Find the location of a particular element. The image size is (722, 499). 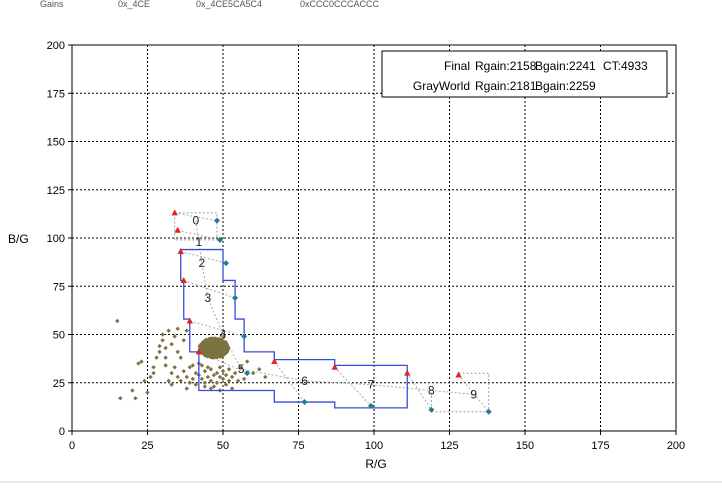

segment-label: 7 is located at coordinates (371, 385).